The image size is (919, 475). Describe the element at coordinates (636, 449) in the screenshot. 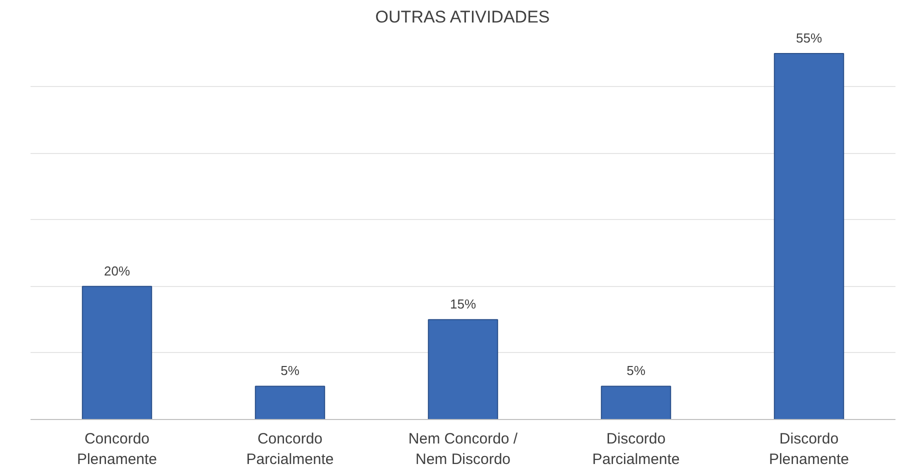

I see `x-tick-label: Discordo Parcialmente` at that location.